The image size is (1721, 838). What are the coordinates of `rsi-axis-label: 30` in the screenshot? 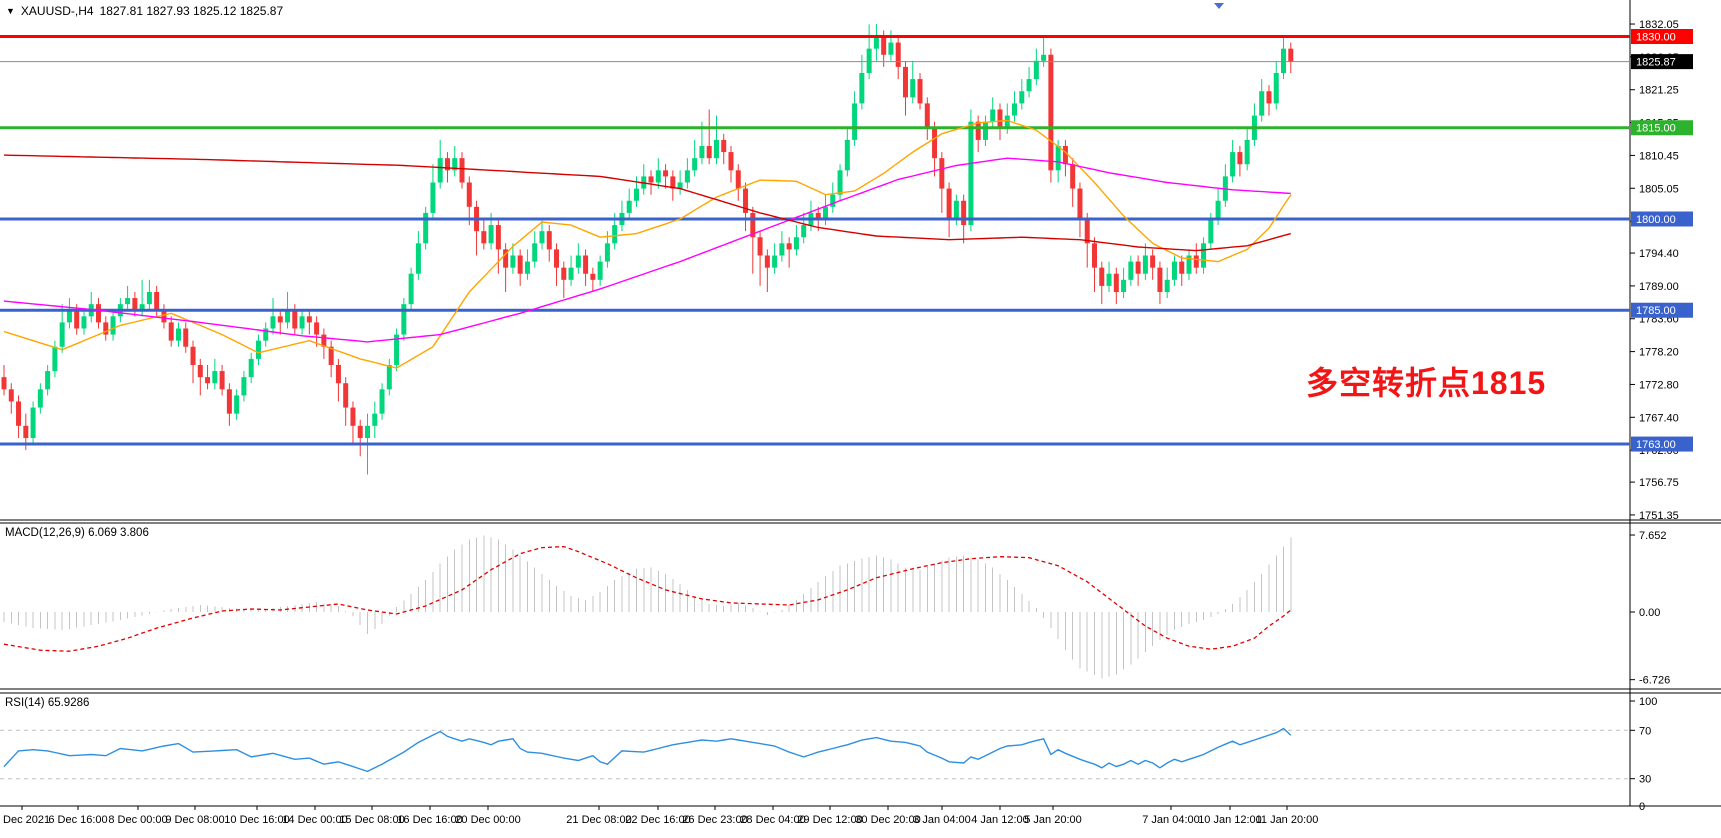 It's located at (1645, 780).